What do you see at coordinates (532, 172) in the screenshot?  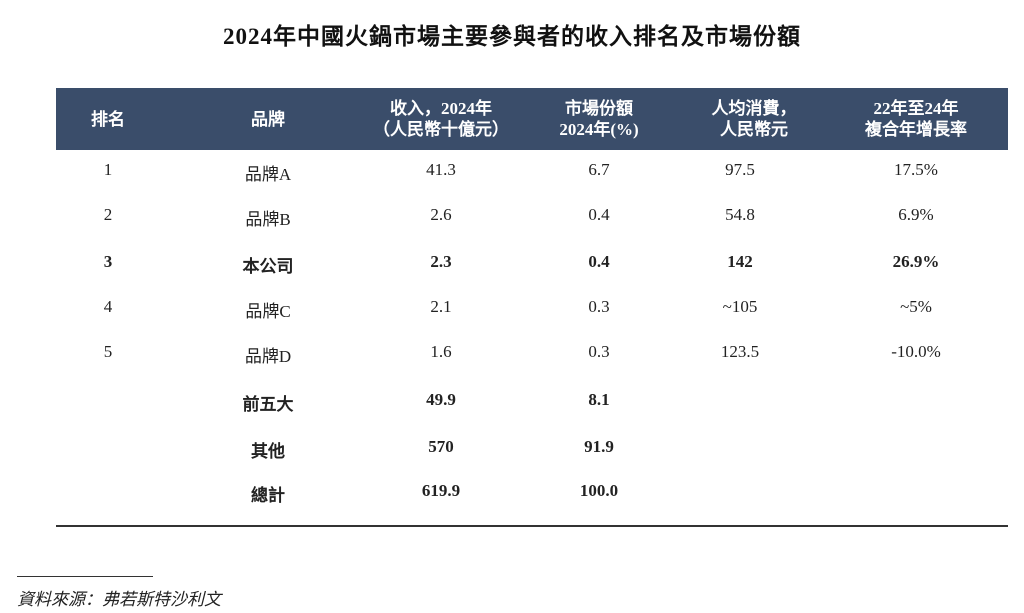 I see `table-row: 1 品牌A 41.3 6.7 97.5 17.5%` at bounding box center [532, 172].